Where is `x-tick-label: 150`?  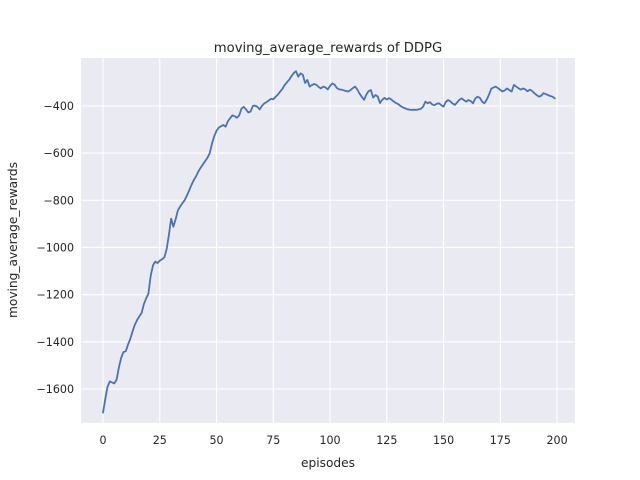 x-tick-label: 150 is located at coordinates (443, 440).